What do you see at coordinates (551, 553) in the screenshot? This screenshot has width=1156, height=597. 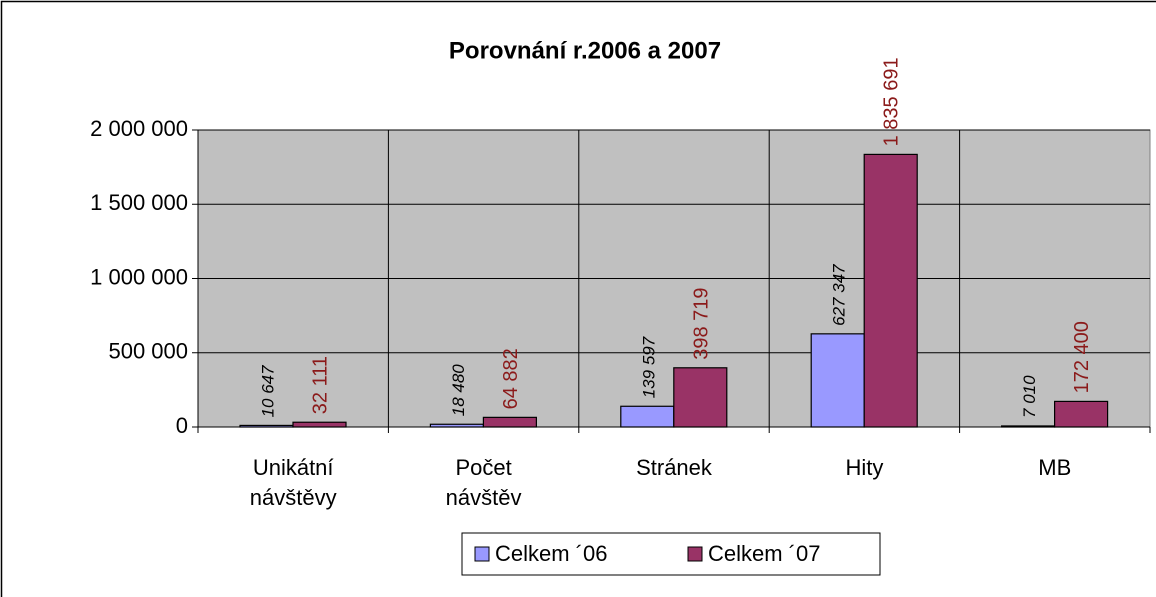 I see `legend-label: Celkem ´06` at bounding box center [551, 553].